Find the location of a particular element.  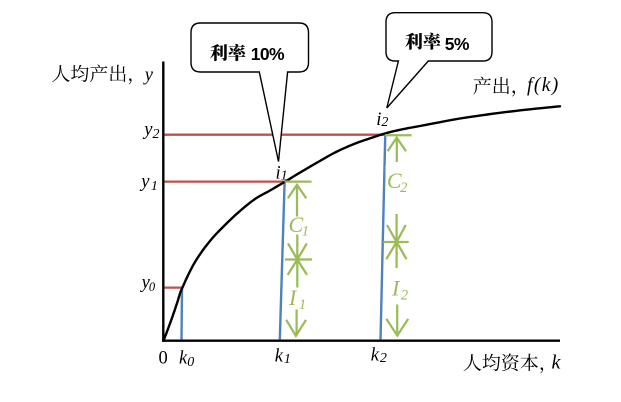

svg-text: 0 is located at coordinates (163, 359).